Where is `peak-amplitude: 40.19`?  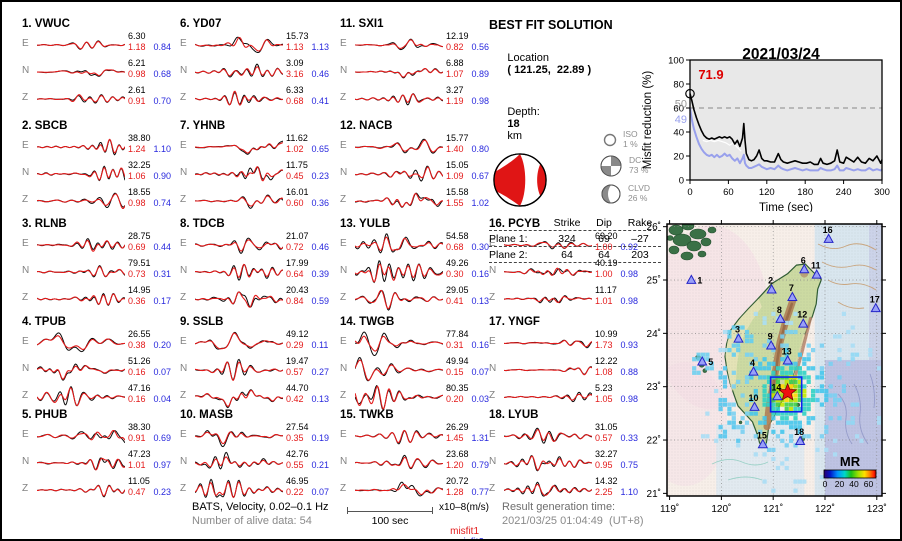 peak-amplitude: 40.19 is located at coordinates (606, 263).